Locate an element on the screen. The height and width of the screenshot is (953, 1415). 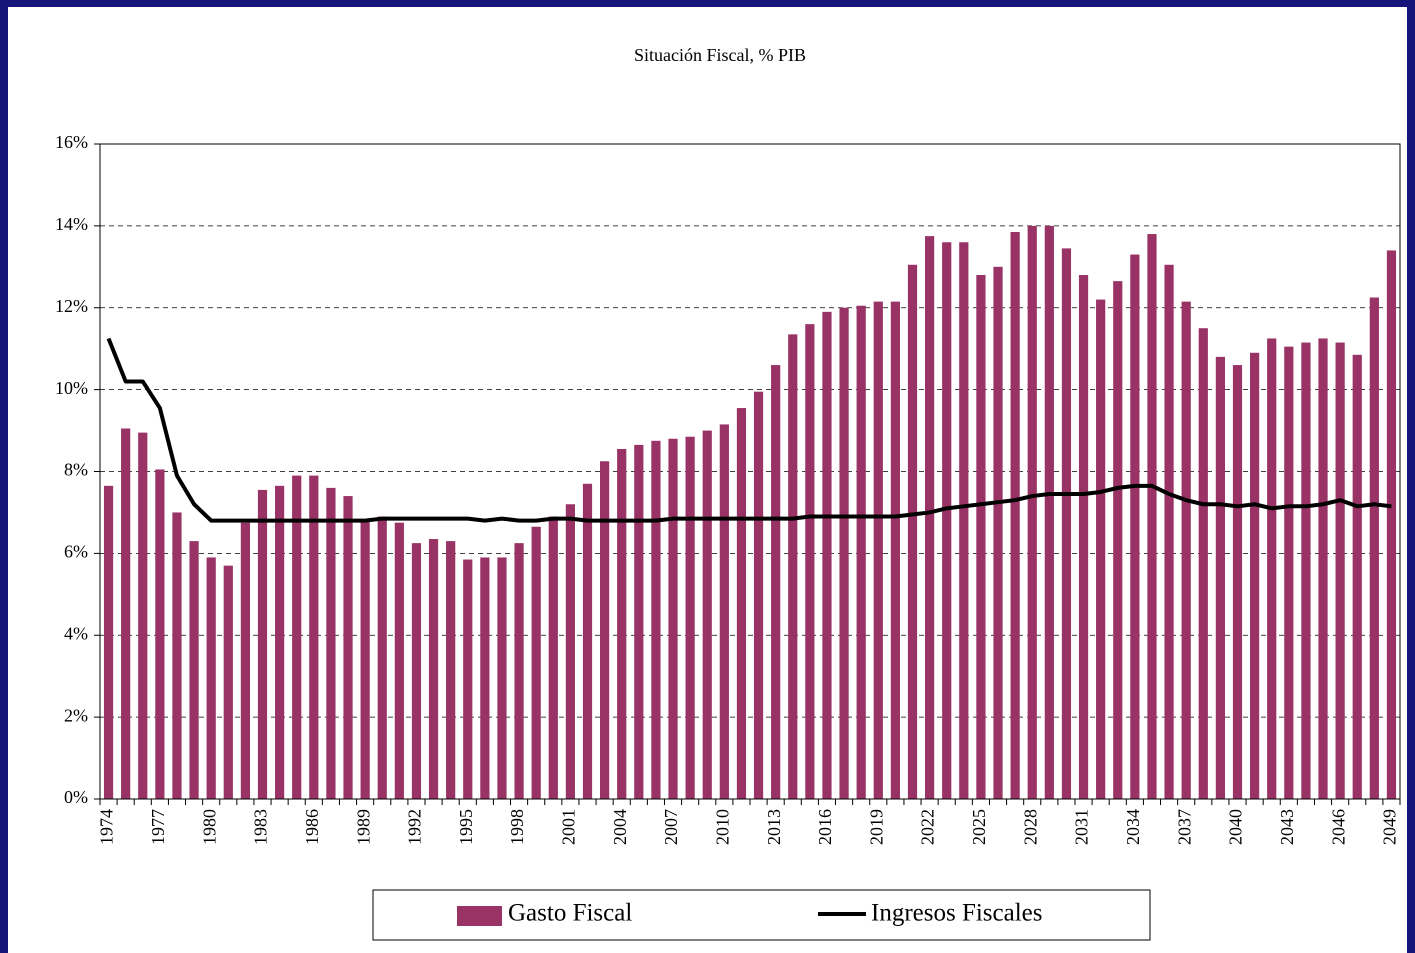
x-tick-label: 1974 is located at coordinates (107, 827).